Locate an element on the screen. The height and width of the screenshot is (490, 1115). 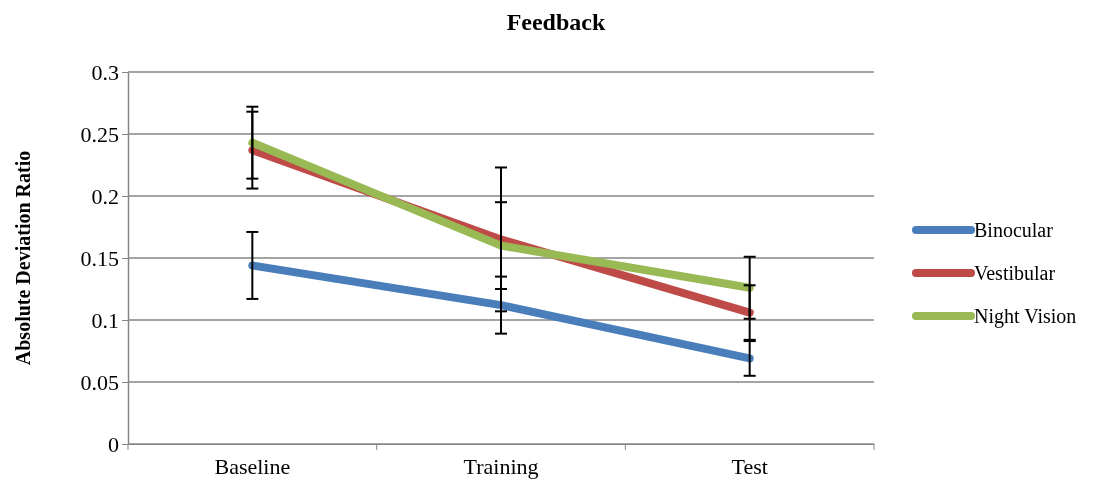
legend-label: Binocular is located at coordinates (1014, 230).